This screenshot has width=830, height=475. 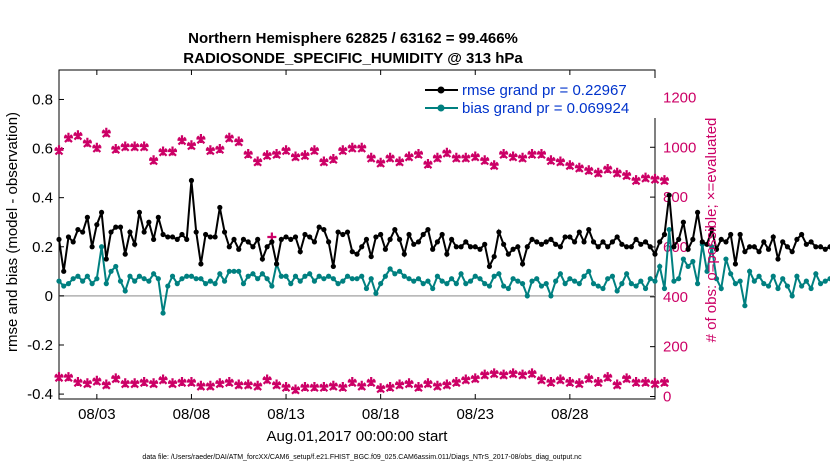 What do you see at coordinates (675, 197) in the screenshot?
I see `y2-tick-label: 800` at bounding box center [675, 197].